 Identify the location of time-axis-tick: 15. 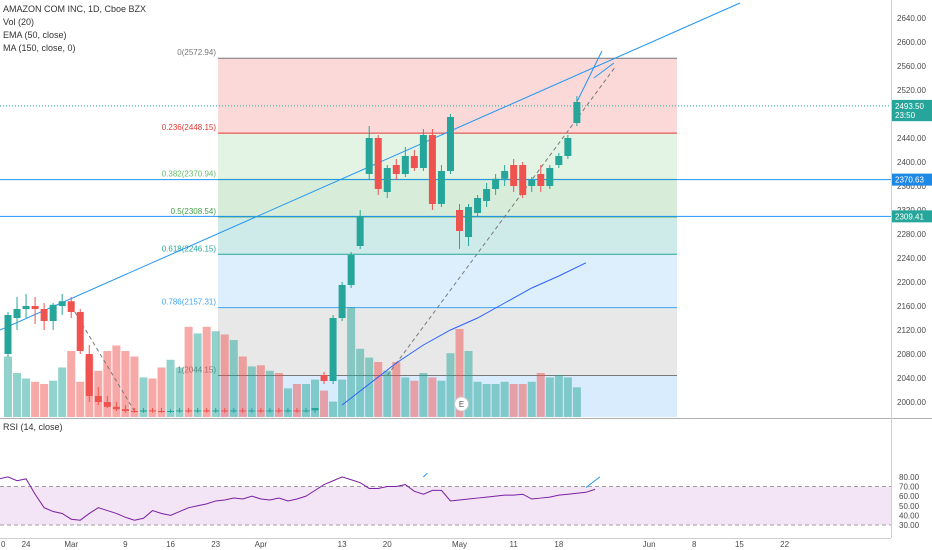
(739, 544).